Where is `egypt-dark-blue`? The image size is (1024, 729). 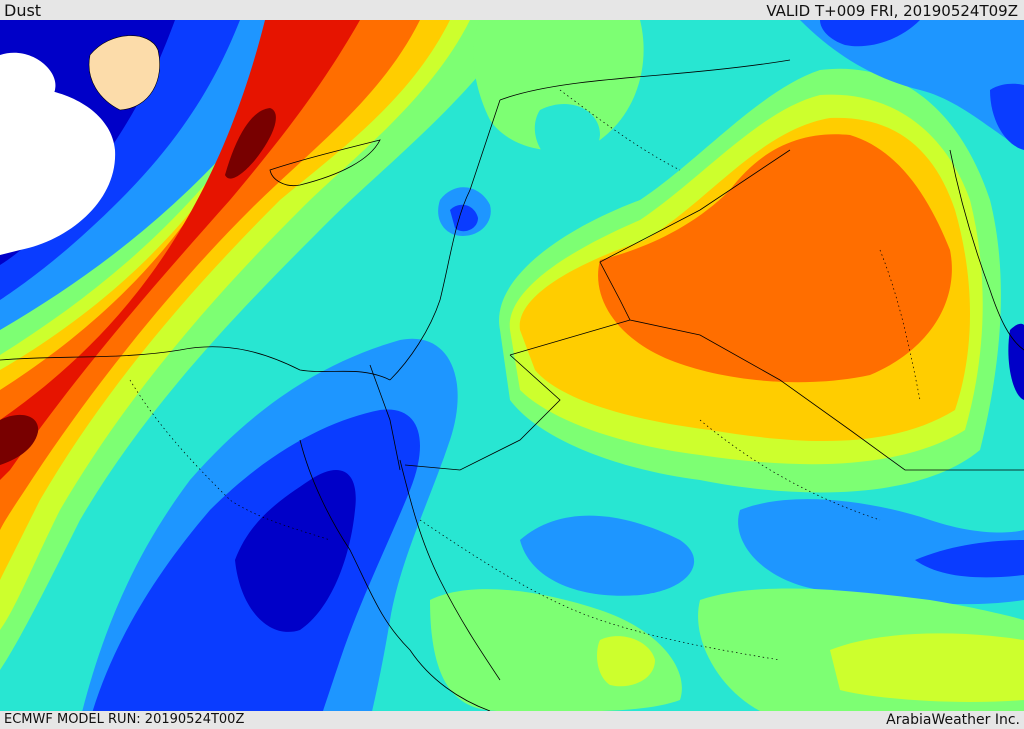
egypt-dark-blue is located at coordinates (295, 551).